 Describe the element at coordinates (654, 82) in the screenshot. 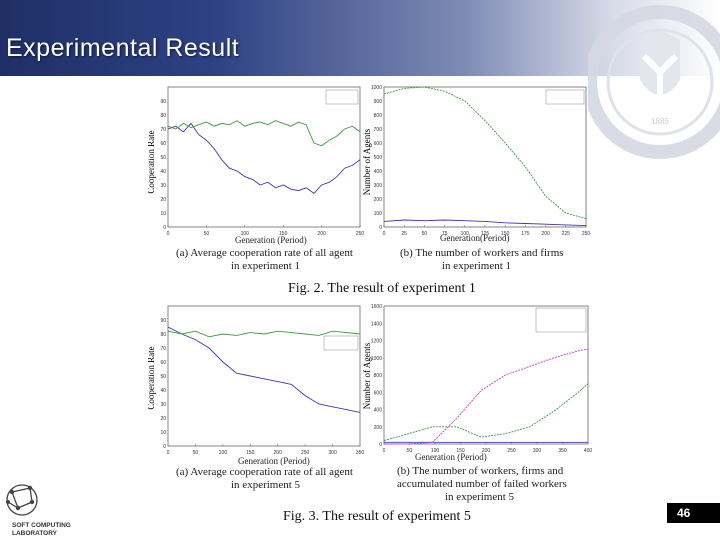

I see `university-seal: 1885` at that location.